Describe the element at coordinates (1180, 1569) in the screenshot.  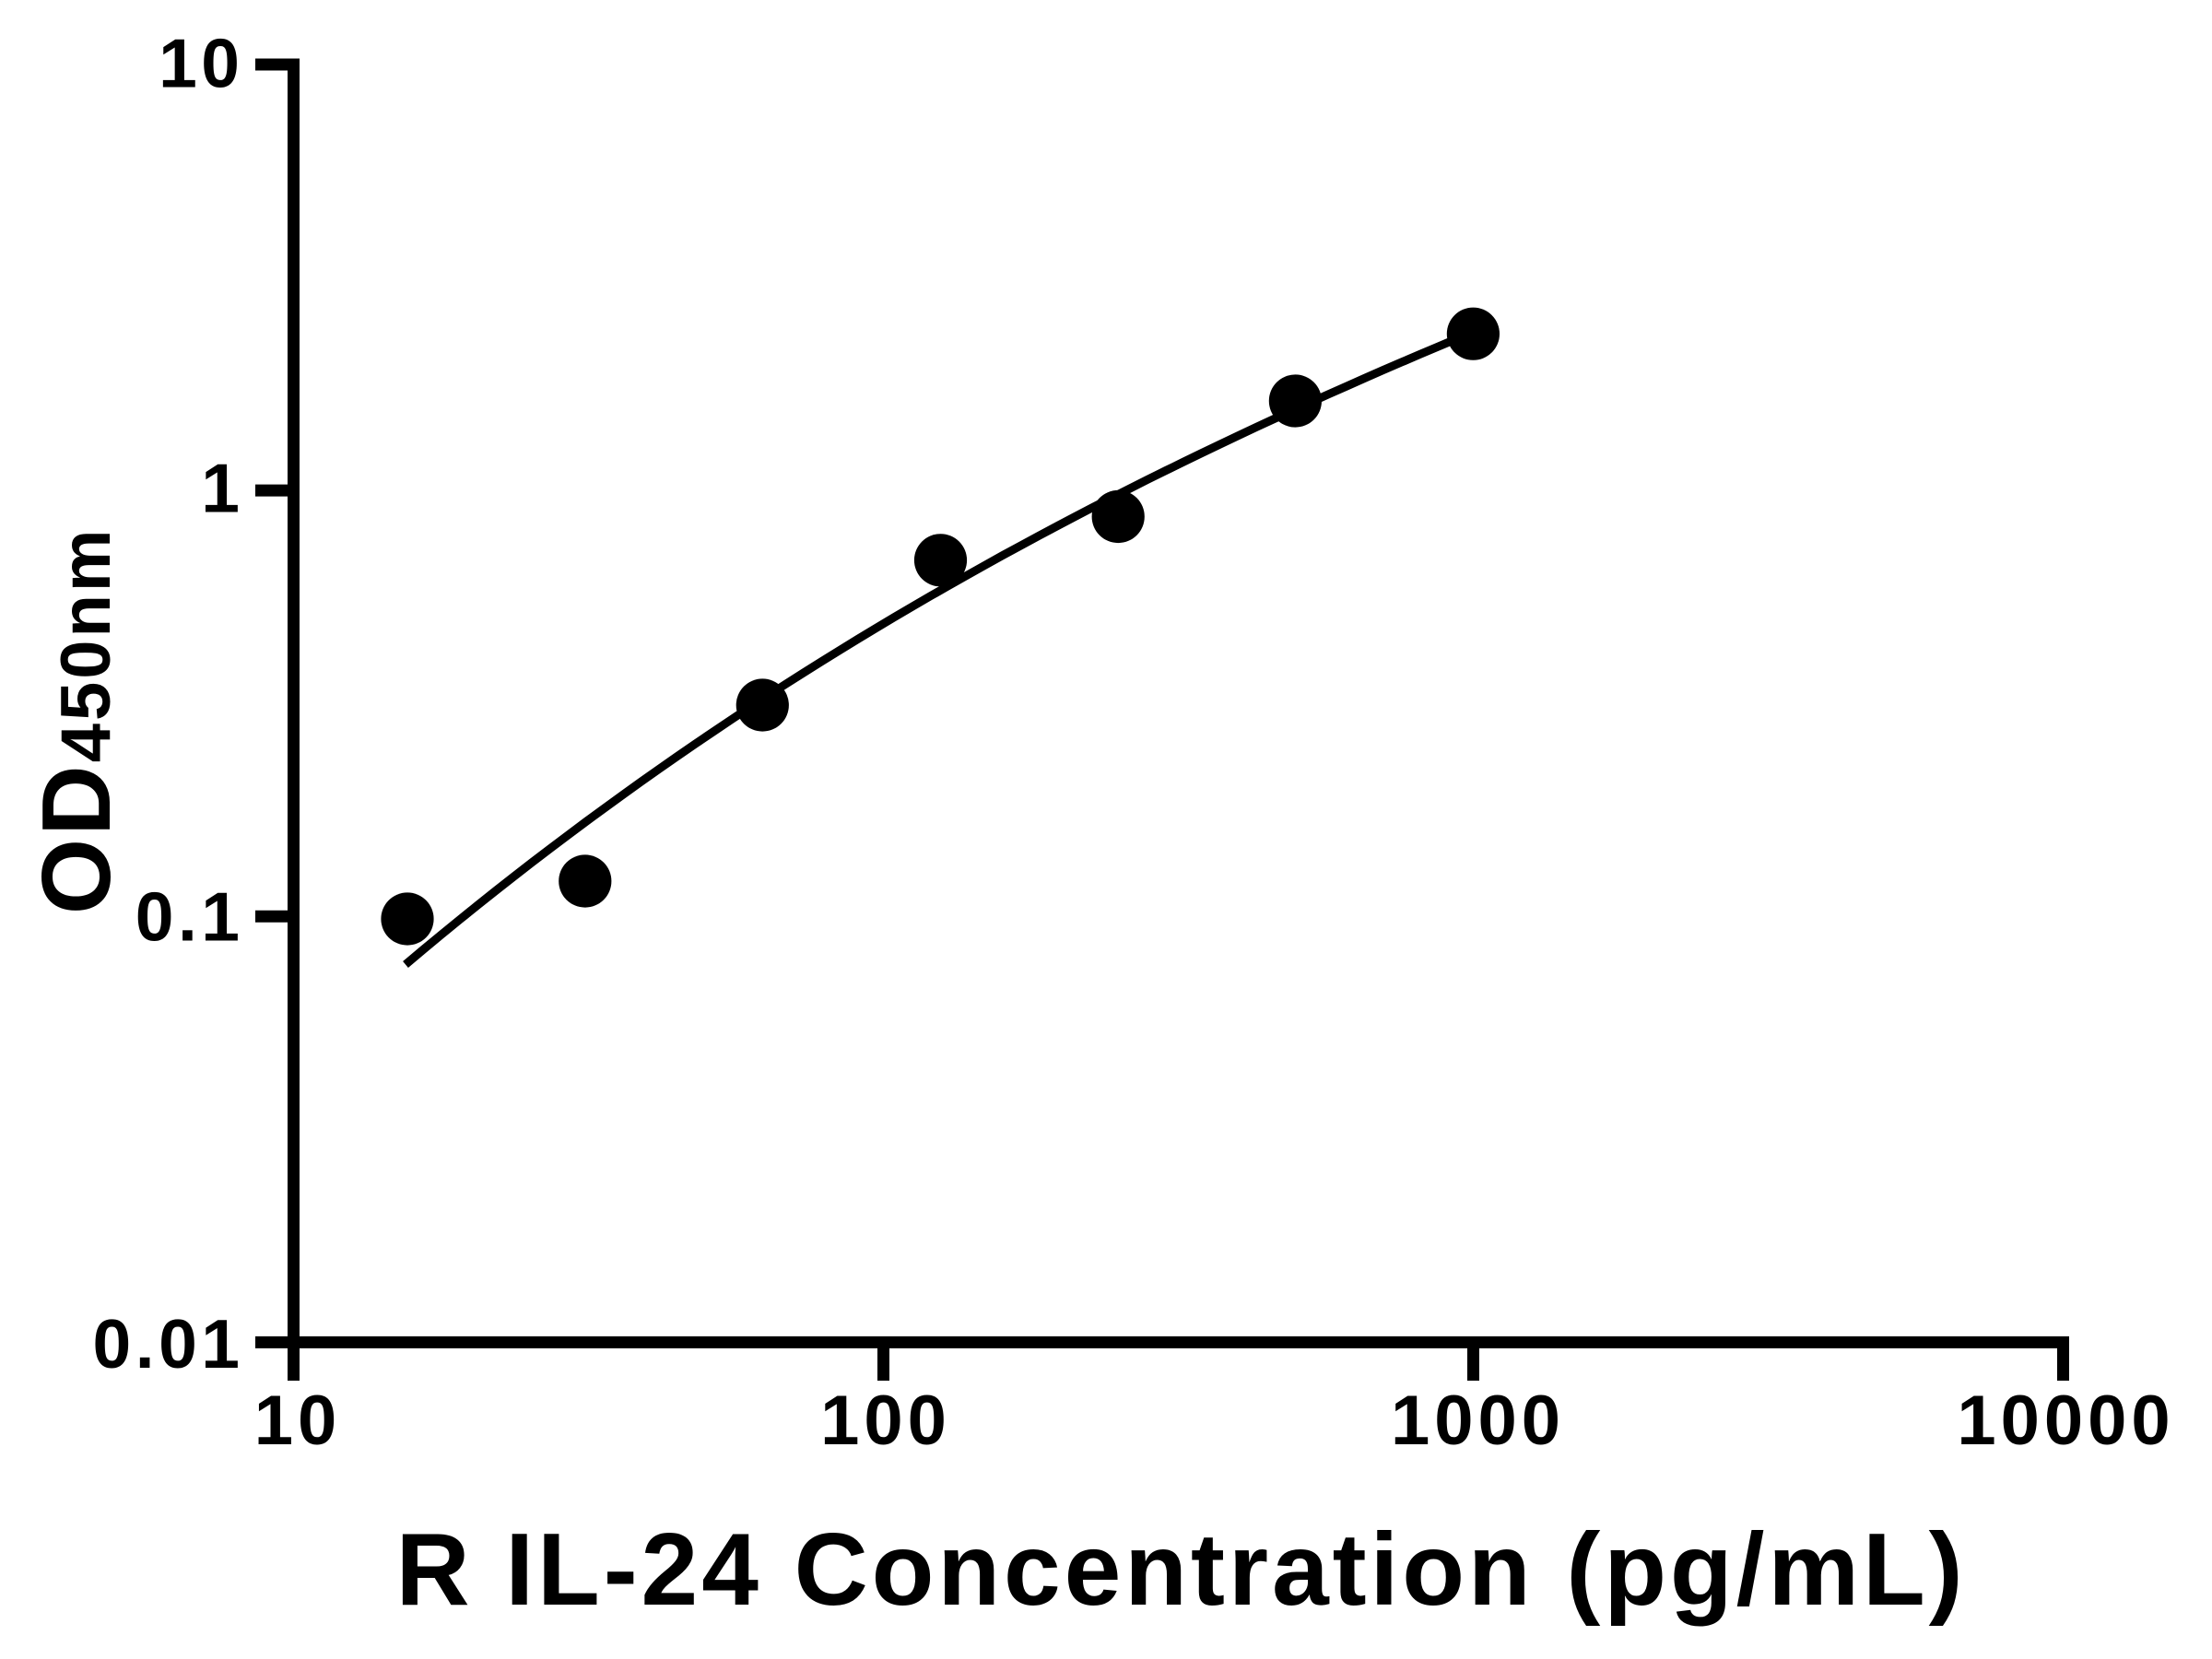
I see `svg-text: R IL-24 Concentration (pg/mL)` at that location.